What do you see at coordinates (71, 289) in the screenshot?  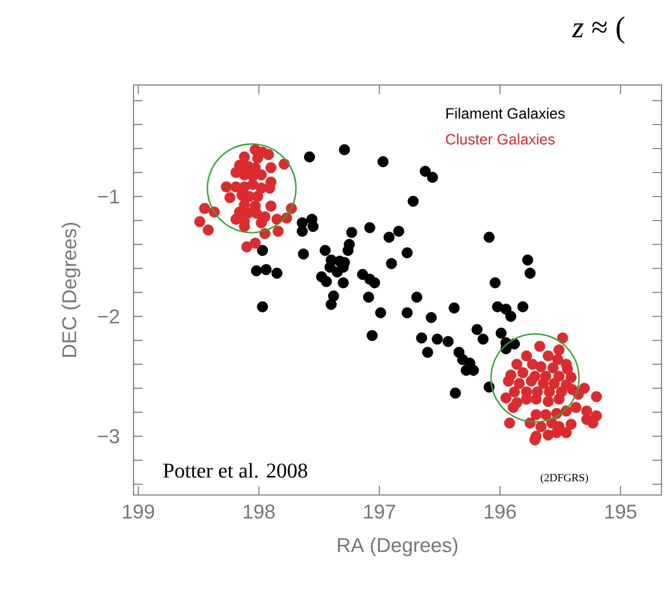 I see `y-axis-title: DEC (Degrees)` at bounding box center [71, 289].